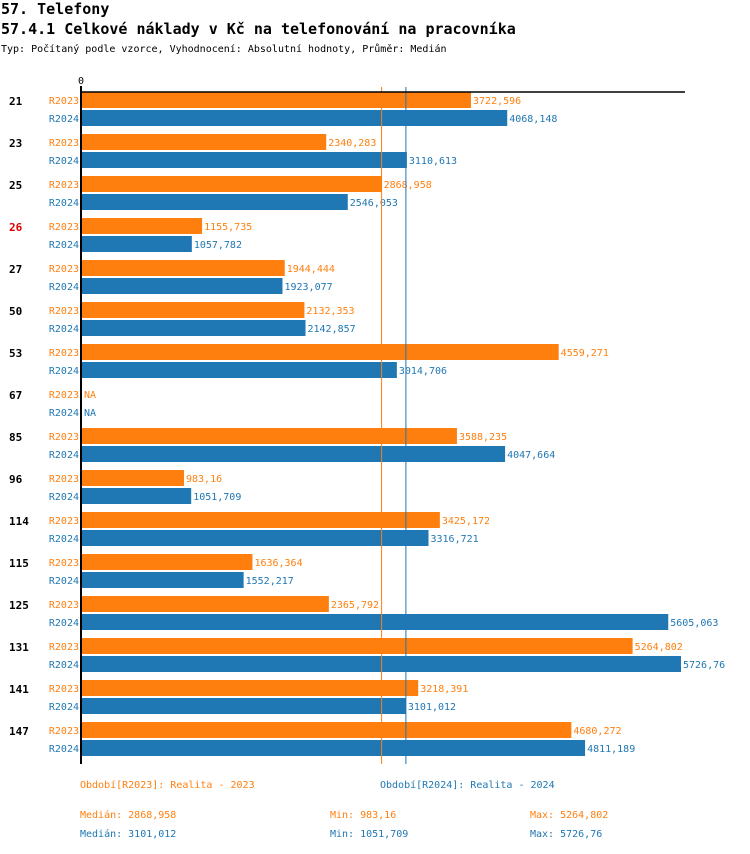 This screenshot has width=750, height=854. What do you see at coordinates (611, 749) in the screenshot?
I see `data-label: 4811,189` at bounding box center [611, 749].